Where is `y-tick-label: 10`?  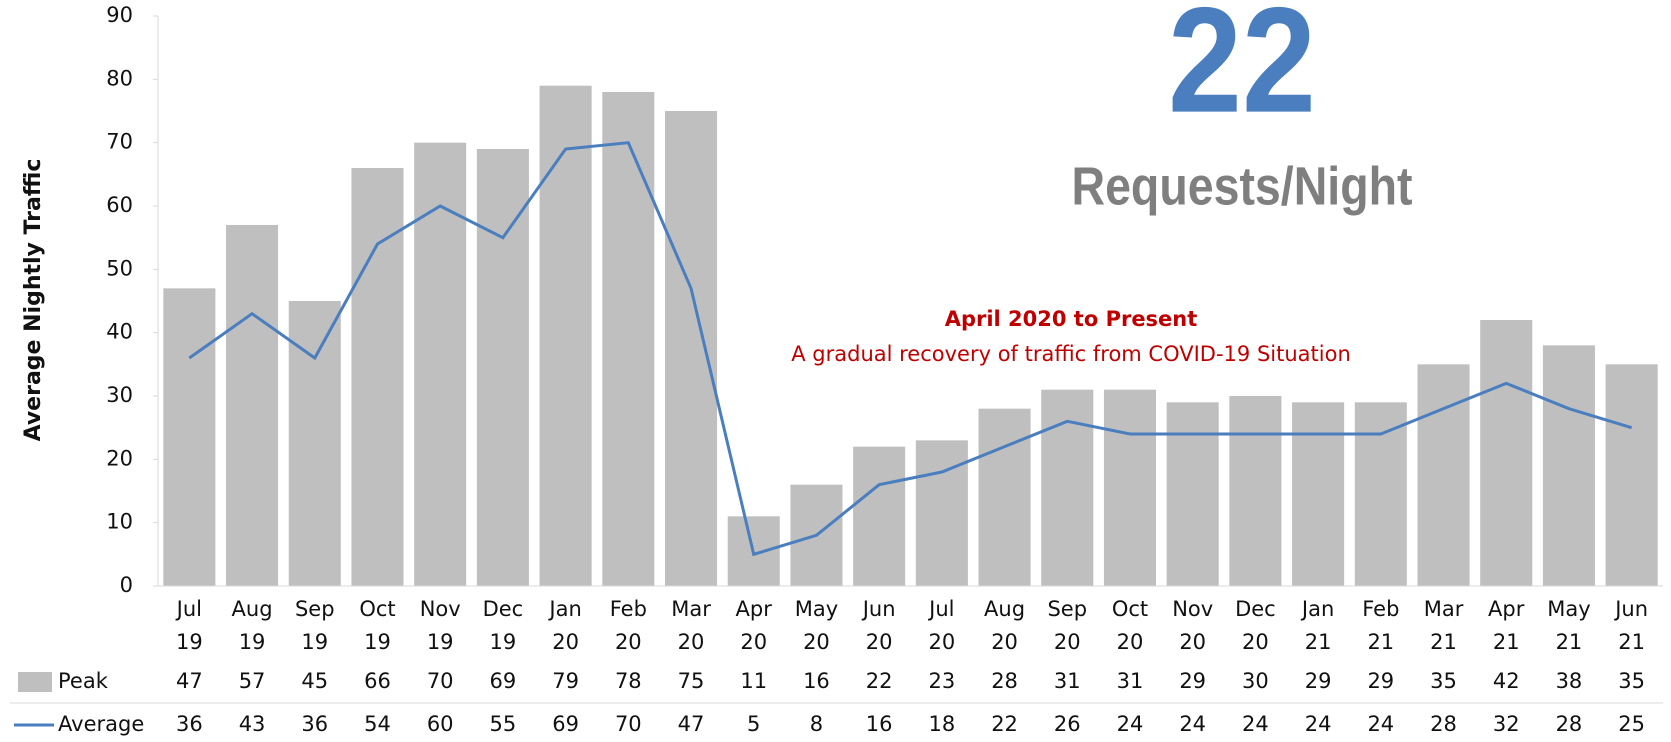 y-tick-label: 10 is located at coordinates (119, 522).